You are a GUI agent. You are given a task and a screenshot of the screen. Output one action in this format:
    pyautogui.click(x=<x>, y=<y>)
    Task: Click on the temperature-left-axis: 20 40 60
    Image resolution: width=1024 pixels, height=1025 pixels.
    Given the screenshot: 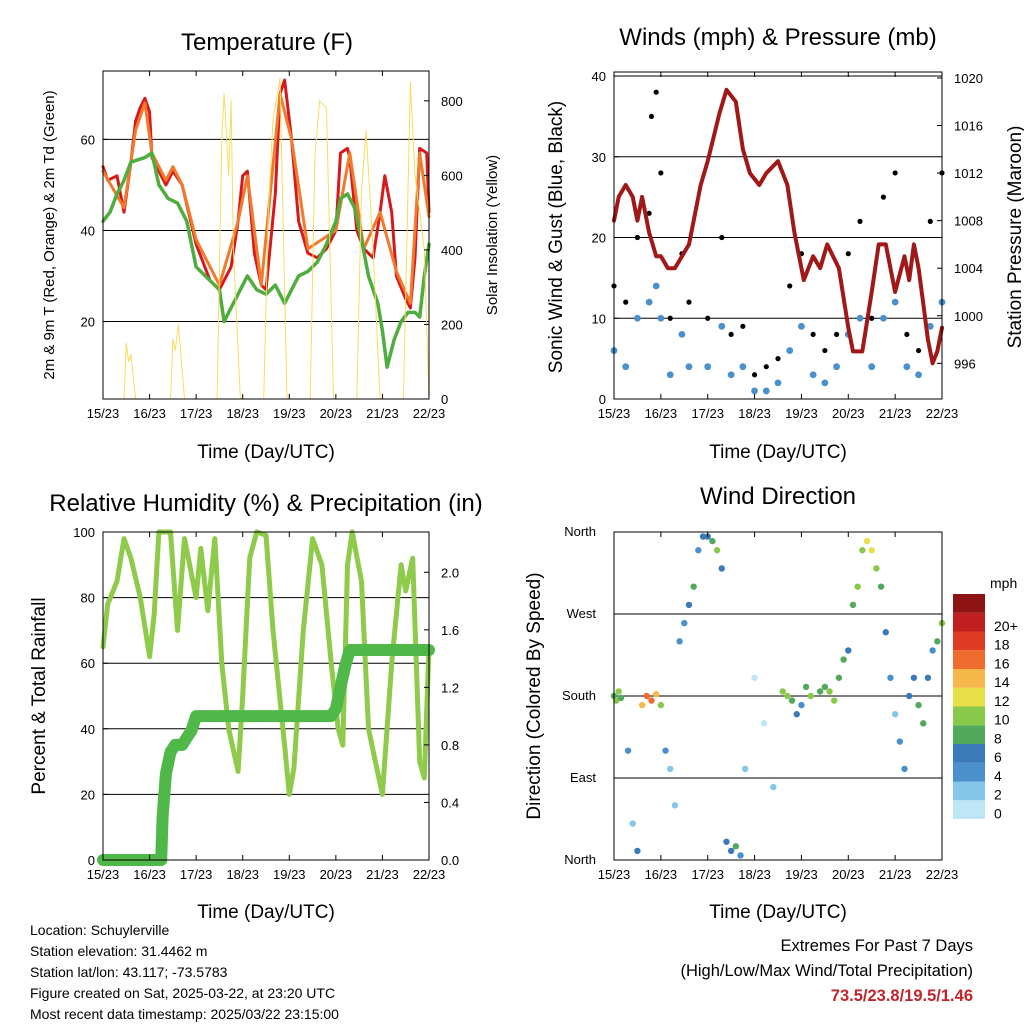 What is the action you would take?
    pyautogui.click(x=94, y=231)
    